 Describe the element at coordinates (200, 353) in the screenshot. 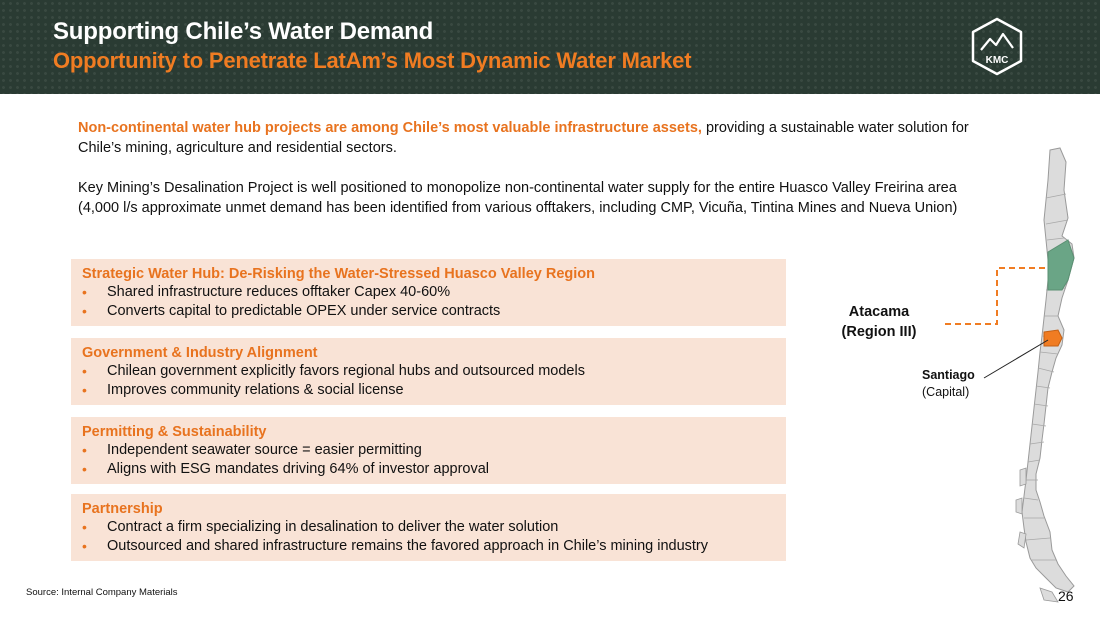

I see `box-title: Government & Industry Alignment` at that location.